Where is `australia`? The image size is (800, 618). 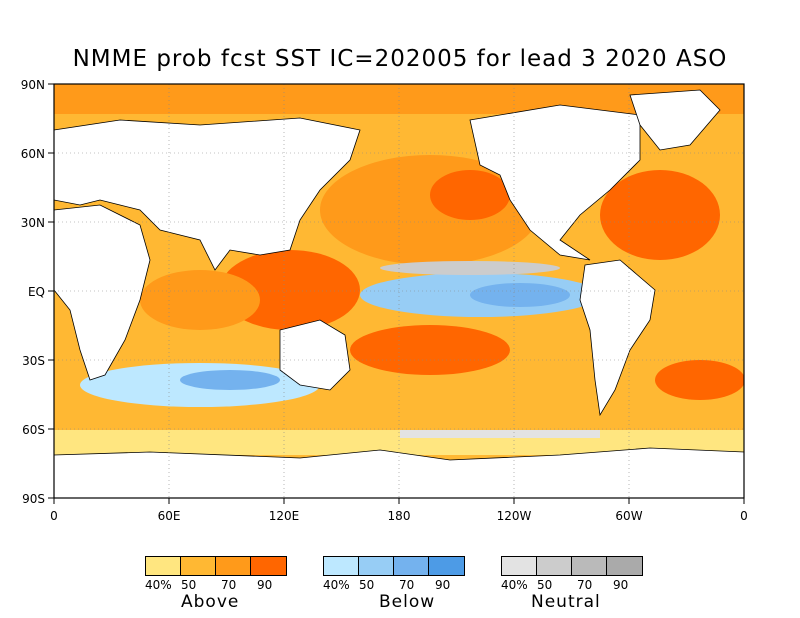
australia is located at coordinates (315, 355).